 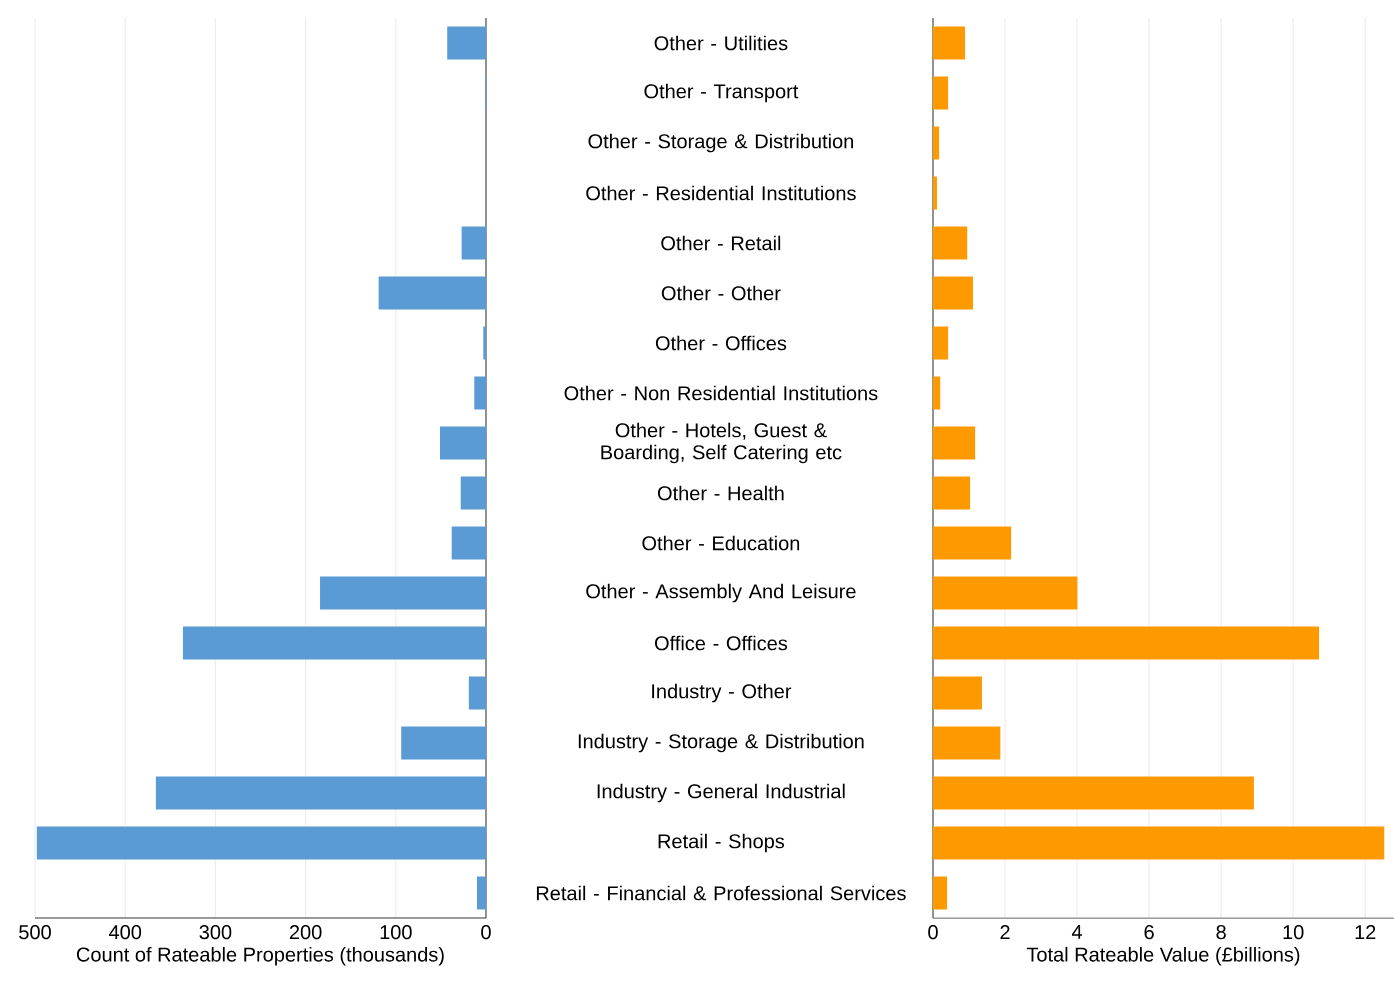 I want to click on x-axis-title: Count of Rateable Properties (thousands), so click(x=260, y=956).